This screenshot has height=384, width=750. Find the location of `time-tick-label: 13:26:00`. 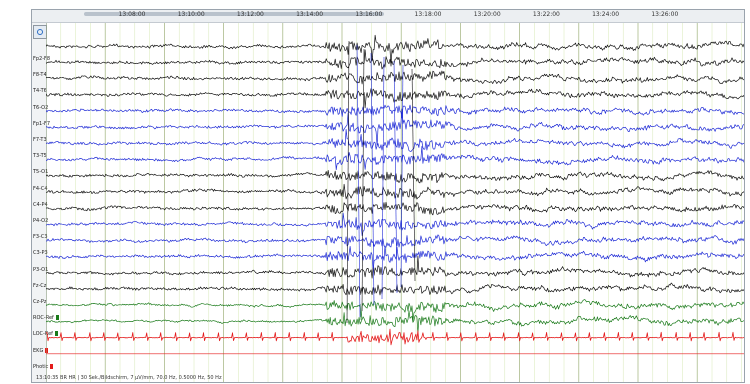

time-tick-label: 13:26:00 is located at coordinates (665, 14).